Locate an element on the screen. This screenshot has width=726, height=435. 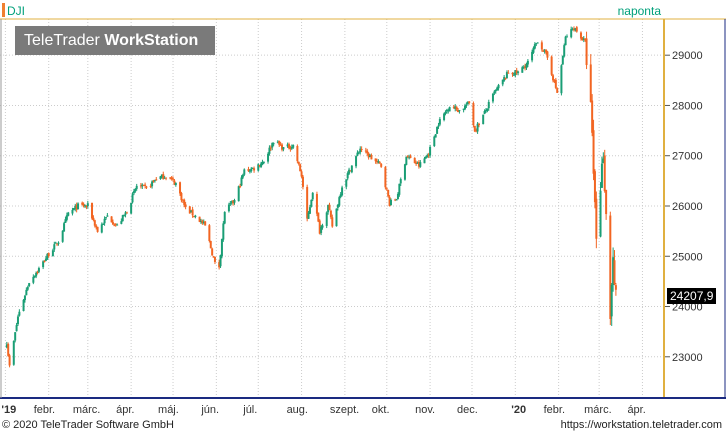
x-tick-label: szept. is located at coordinates (344, 410).